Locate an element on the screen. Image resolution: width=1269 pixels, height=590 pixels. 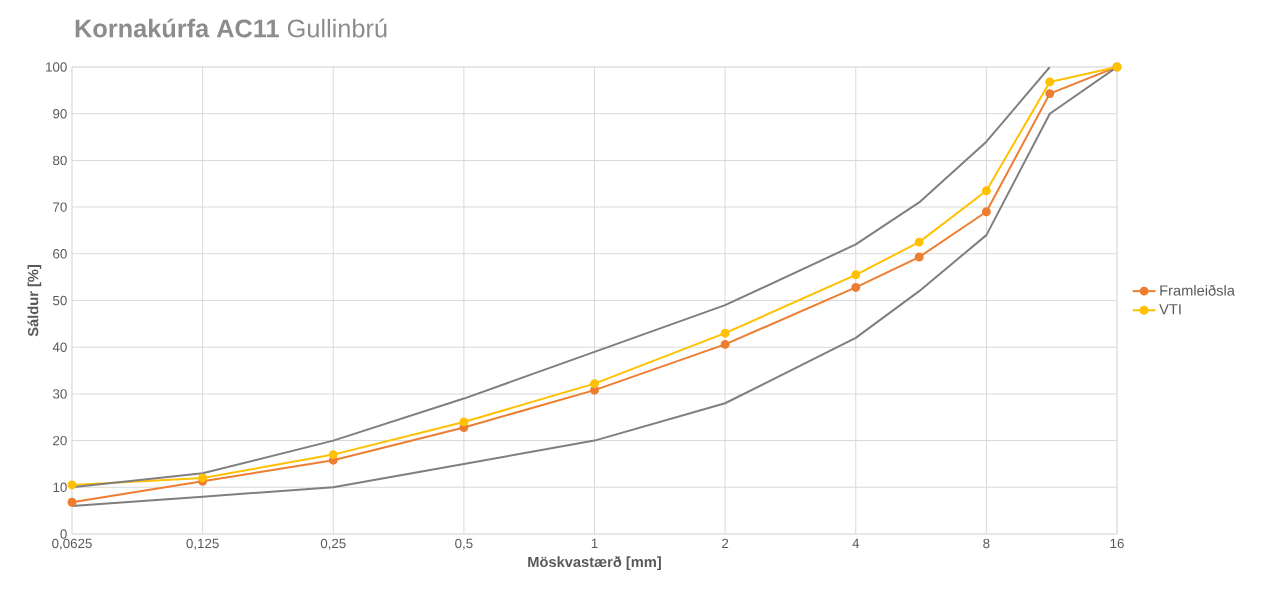
y-tick-label: 70 is located at coordinates (60, 207).